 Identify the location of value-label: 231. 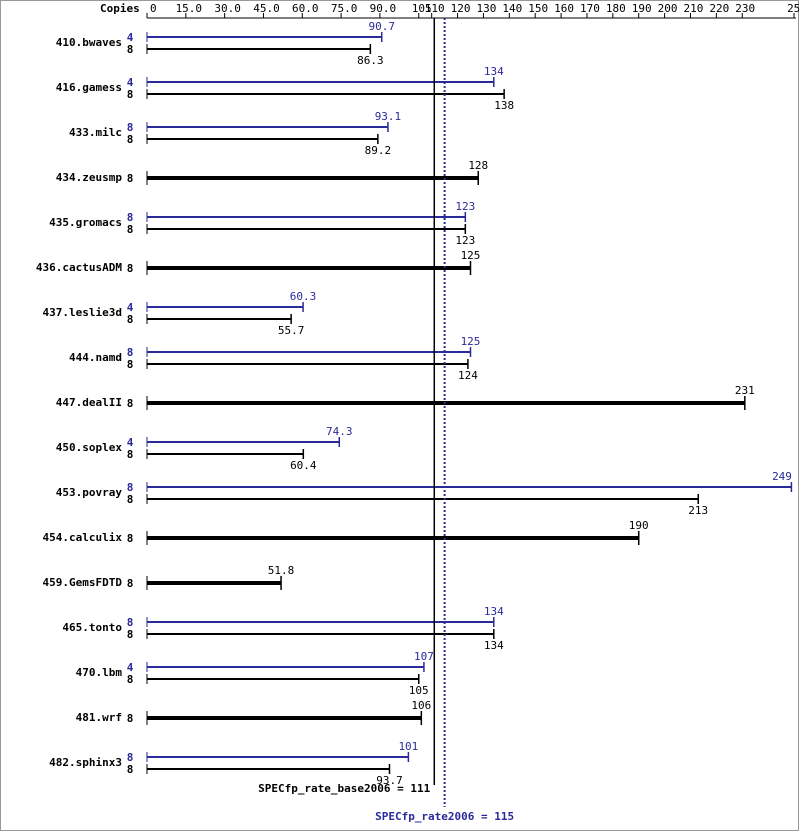
(745, 390).